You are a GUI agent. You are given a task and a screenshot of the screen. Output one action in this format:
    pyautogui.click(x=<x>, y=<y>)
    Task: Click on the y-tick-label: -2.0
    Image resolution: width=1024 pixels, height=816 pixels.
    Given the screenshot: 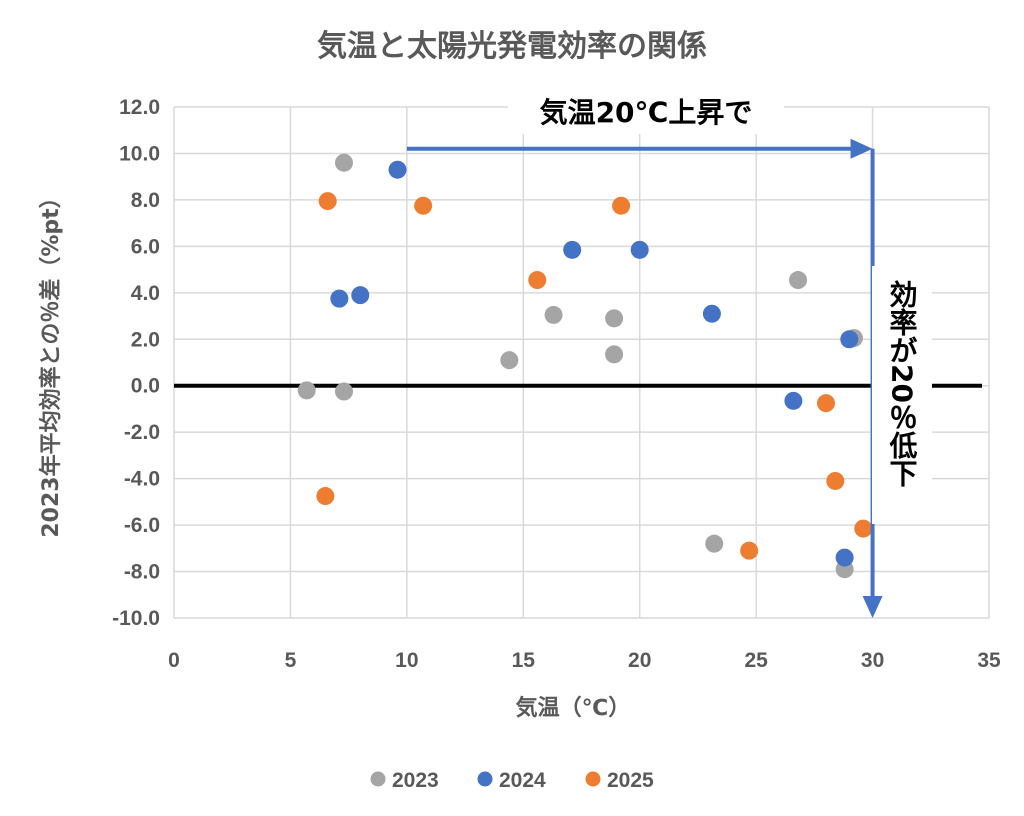 What is the action you would take?
    pyautogui.click(x=142, y=432)
    